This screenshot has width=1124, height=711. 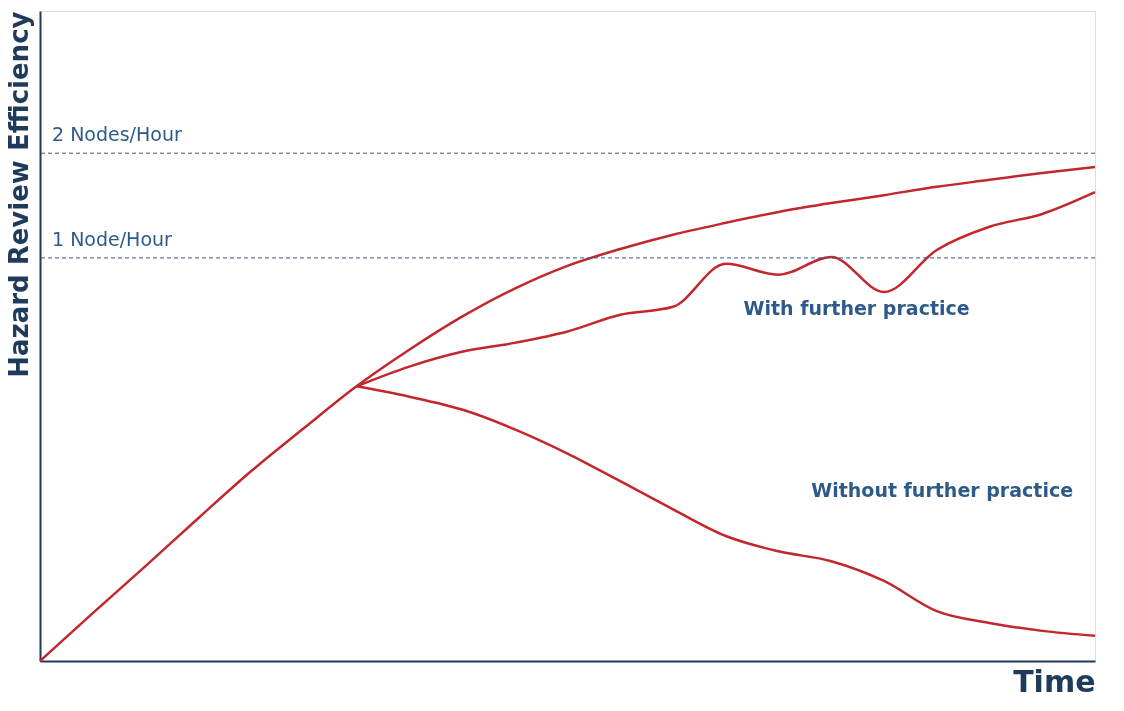 What do you see at coordinates (112, 238) in the screenshot?
I see `ref-line-label: 1 Node/Hour` at bounding box center [112, 238].